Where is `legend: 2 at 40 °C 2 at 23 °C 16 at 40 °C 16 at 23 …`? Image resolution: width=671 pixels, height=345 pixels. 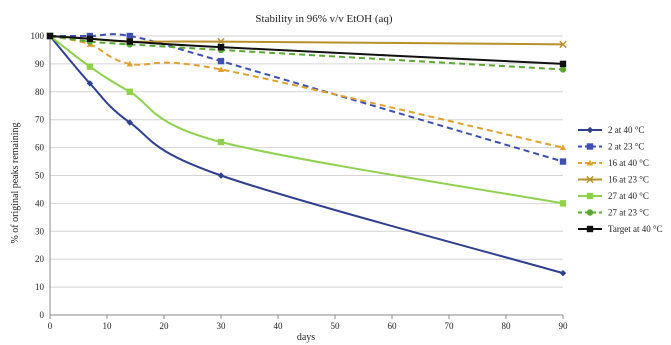 legend: 2 at 40 °C 2 at 23 °C 16 at 40 °C 16 at 23 … is located at coordinates (620, 179).